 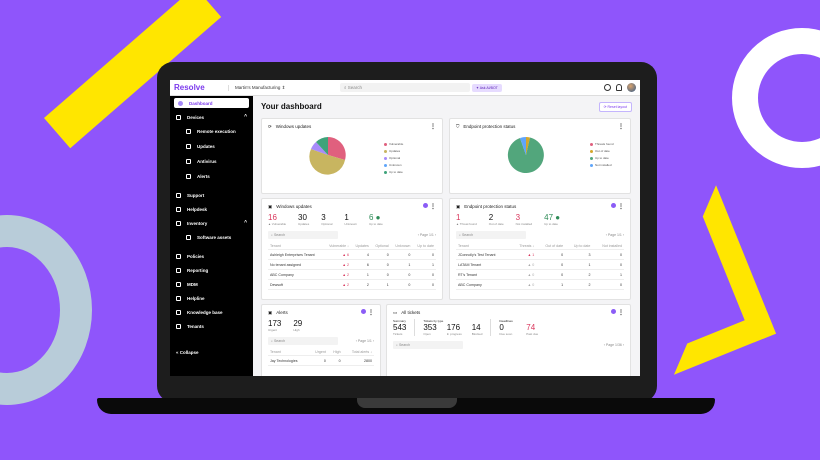 What do you see at coordinates (321, 360) in the screenshot?
I see `table-row: Jay Technologies 0 0 2800` at bounding box center [321, 360].